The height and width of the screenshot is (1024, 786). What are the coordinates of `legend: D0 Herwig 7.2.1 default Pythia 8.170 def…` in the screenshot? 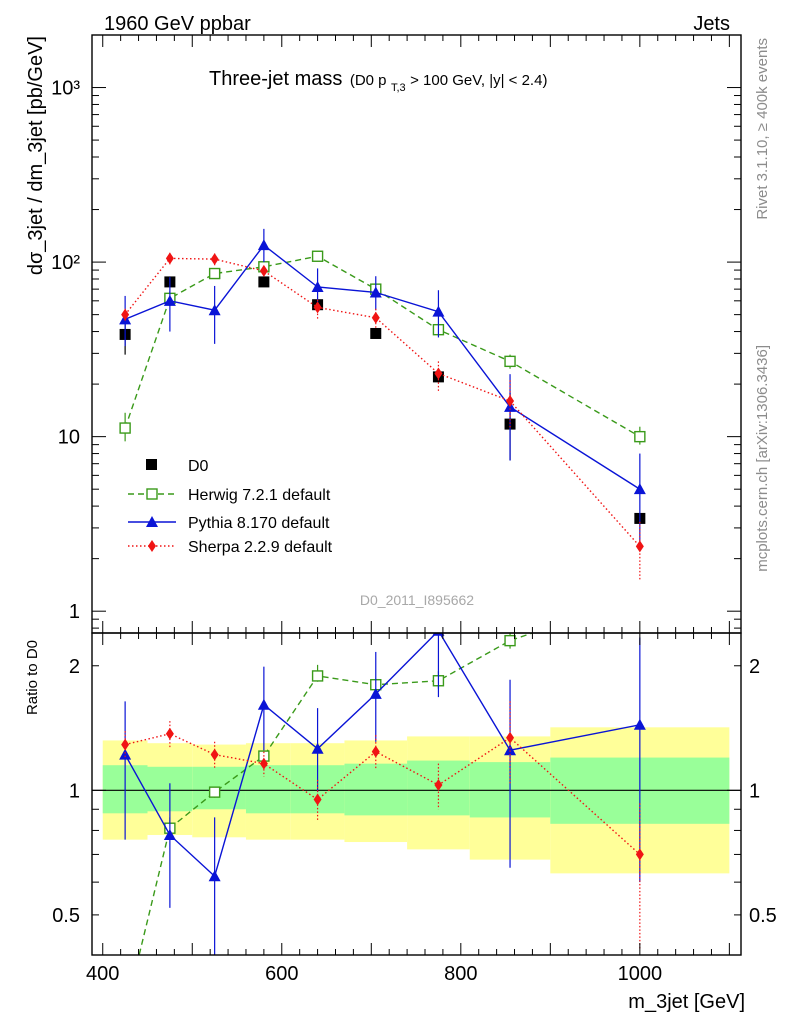 It's located at (230, 507).